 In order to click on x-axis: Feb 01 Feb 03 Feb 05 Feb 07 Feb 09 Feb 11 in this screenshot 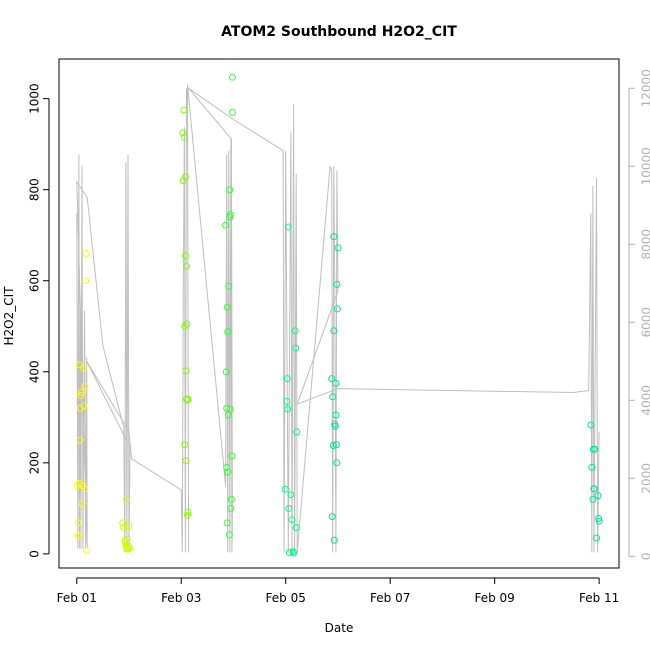, I will do `click(338, 591)`.